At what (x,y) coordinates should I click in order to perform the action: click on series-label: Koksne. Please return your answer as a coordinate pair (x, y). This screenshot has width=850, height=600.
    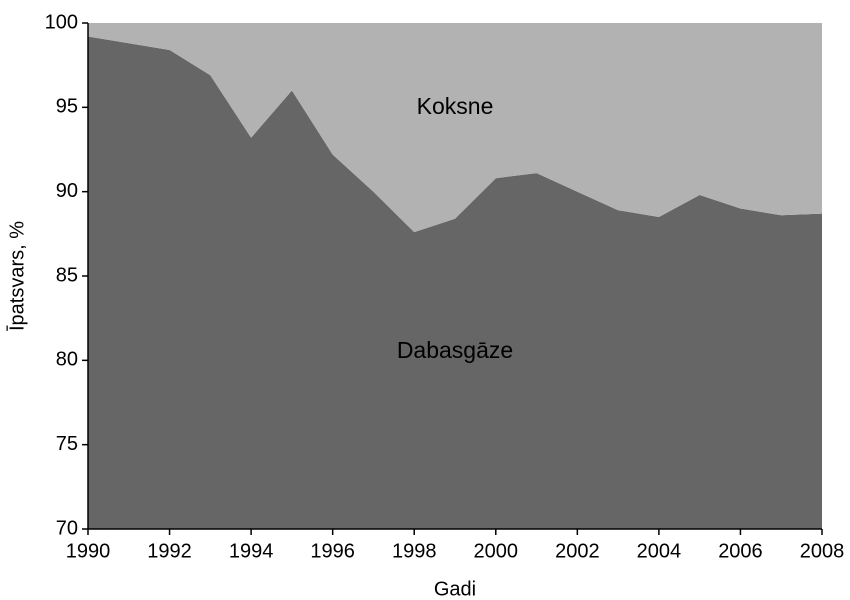
    Looking at the image, I should click on (455, 106).